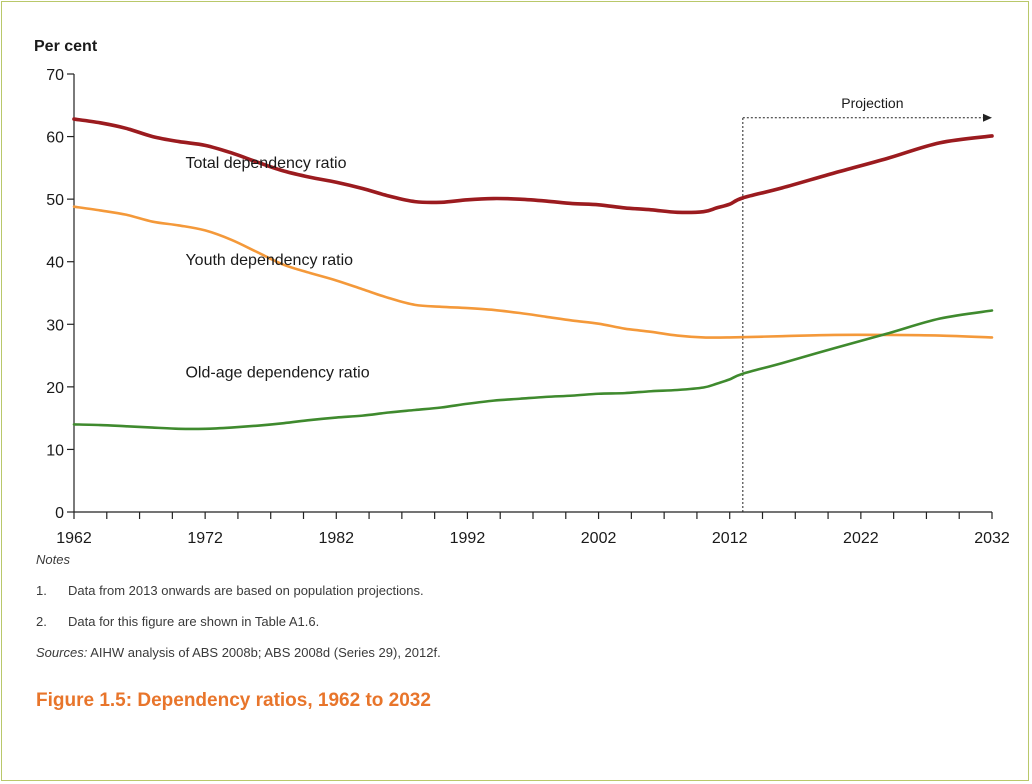 The image size is (1032, 784). I want to click on x-tick-label: 2002, so click(599, 538).